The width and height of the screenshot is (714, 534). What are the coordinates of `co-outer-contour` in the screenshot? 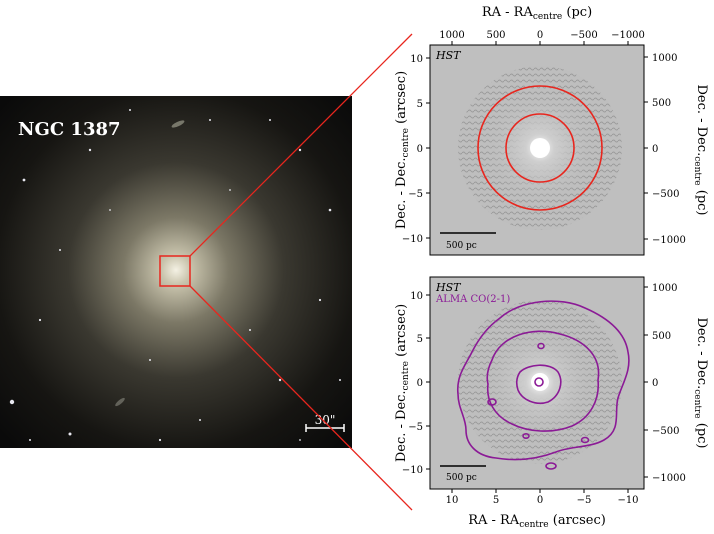 It's located at (543, 380).